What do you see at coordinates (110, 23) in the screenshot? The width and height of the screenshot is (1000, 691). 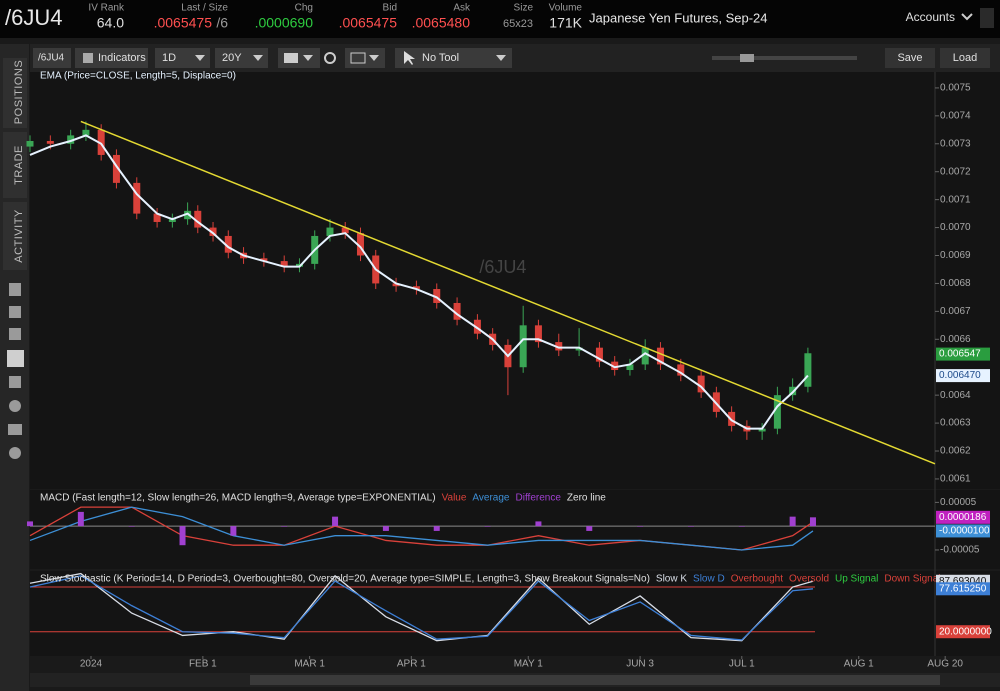 I see `field-value: 64.0` at bounding box center [110, 23].